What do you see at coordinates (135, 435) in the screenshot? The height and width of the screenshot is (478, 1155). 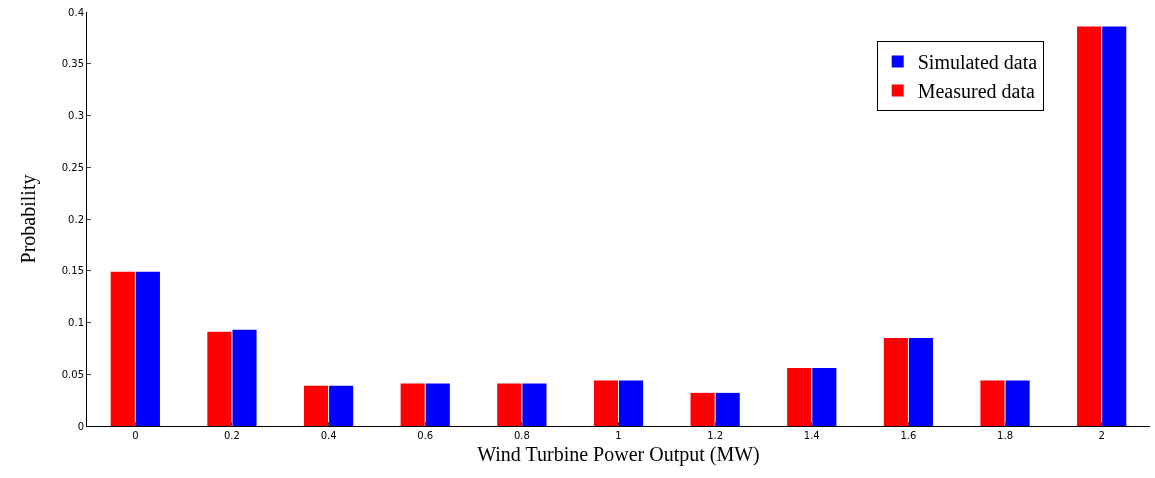 I see `x-tick-label: 0` at bounding box center [135, 435].